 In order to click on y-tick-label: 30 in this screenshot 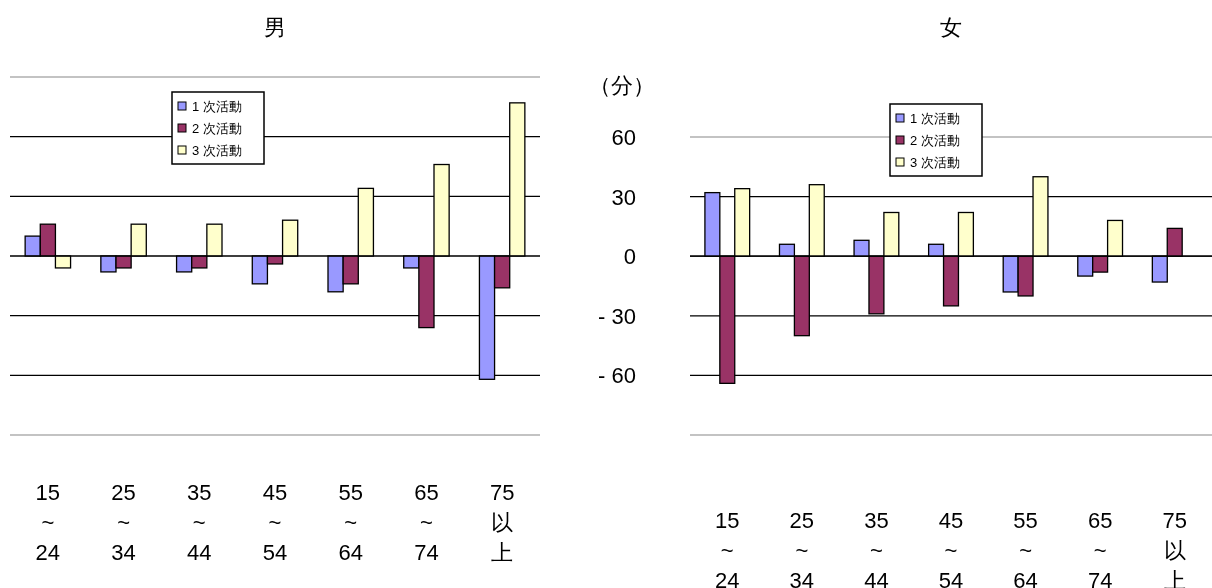, I will do `click(623, 197)`.